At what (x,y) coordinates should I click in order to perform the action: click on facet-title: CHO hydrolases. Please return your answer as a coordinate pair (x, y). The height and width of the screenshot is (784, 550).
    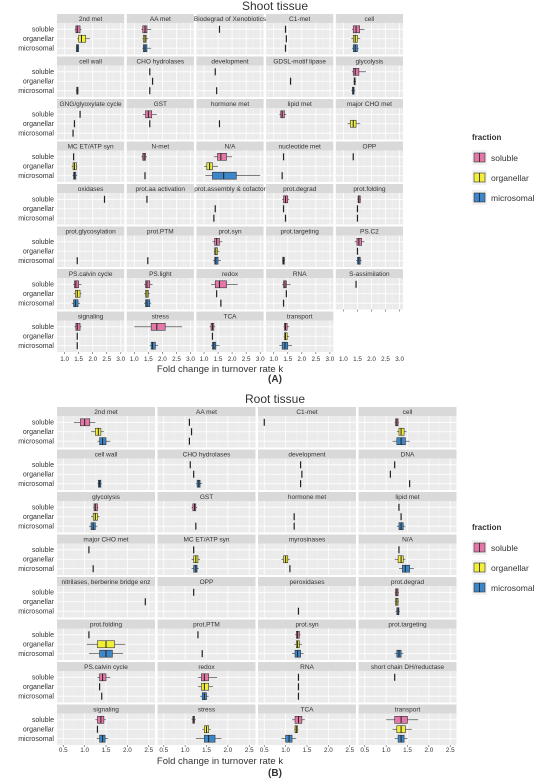
    Looking at the image, I should click on (160, 62).